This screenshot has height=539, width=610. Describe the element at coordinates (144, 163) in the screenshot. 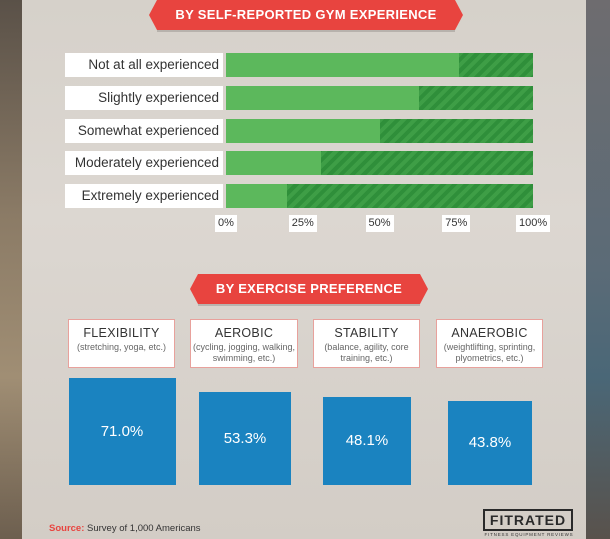

I see `bar-label: Moderately experienced` at that location.